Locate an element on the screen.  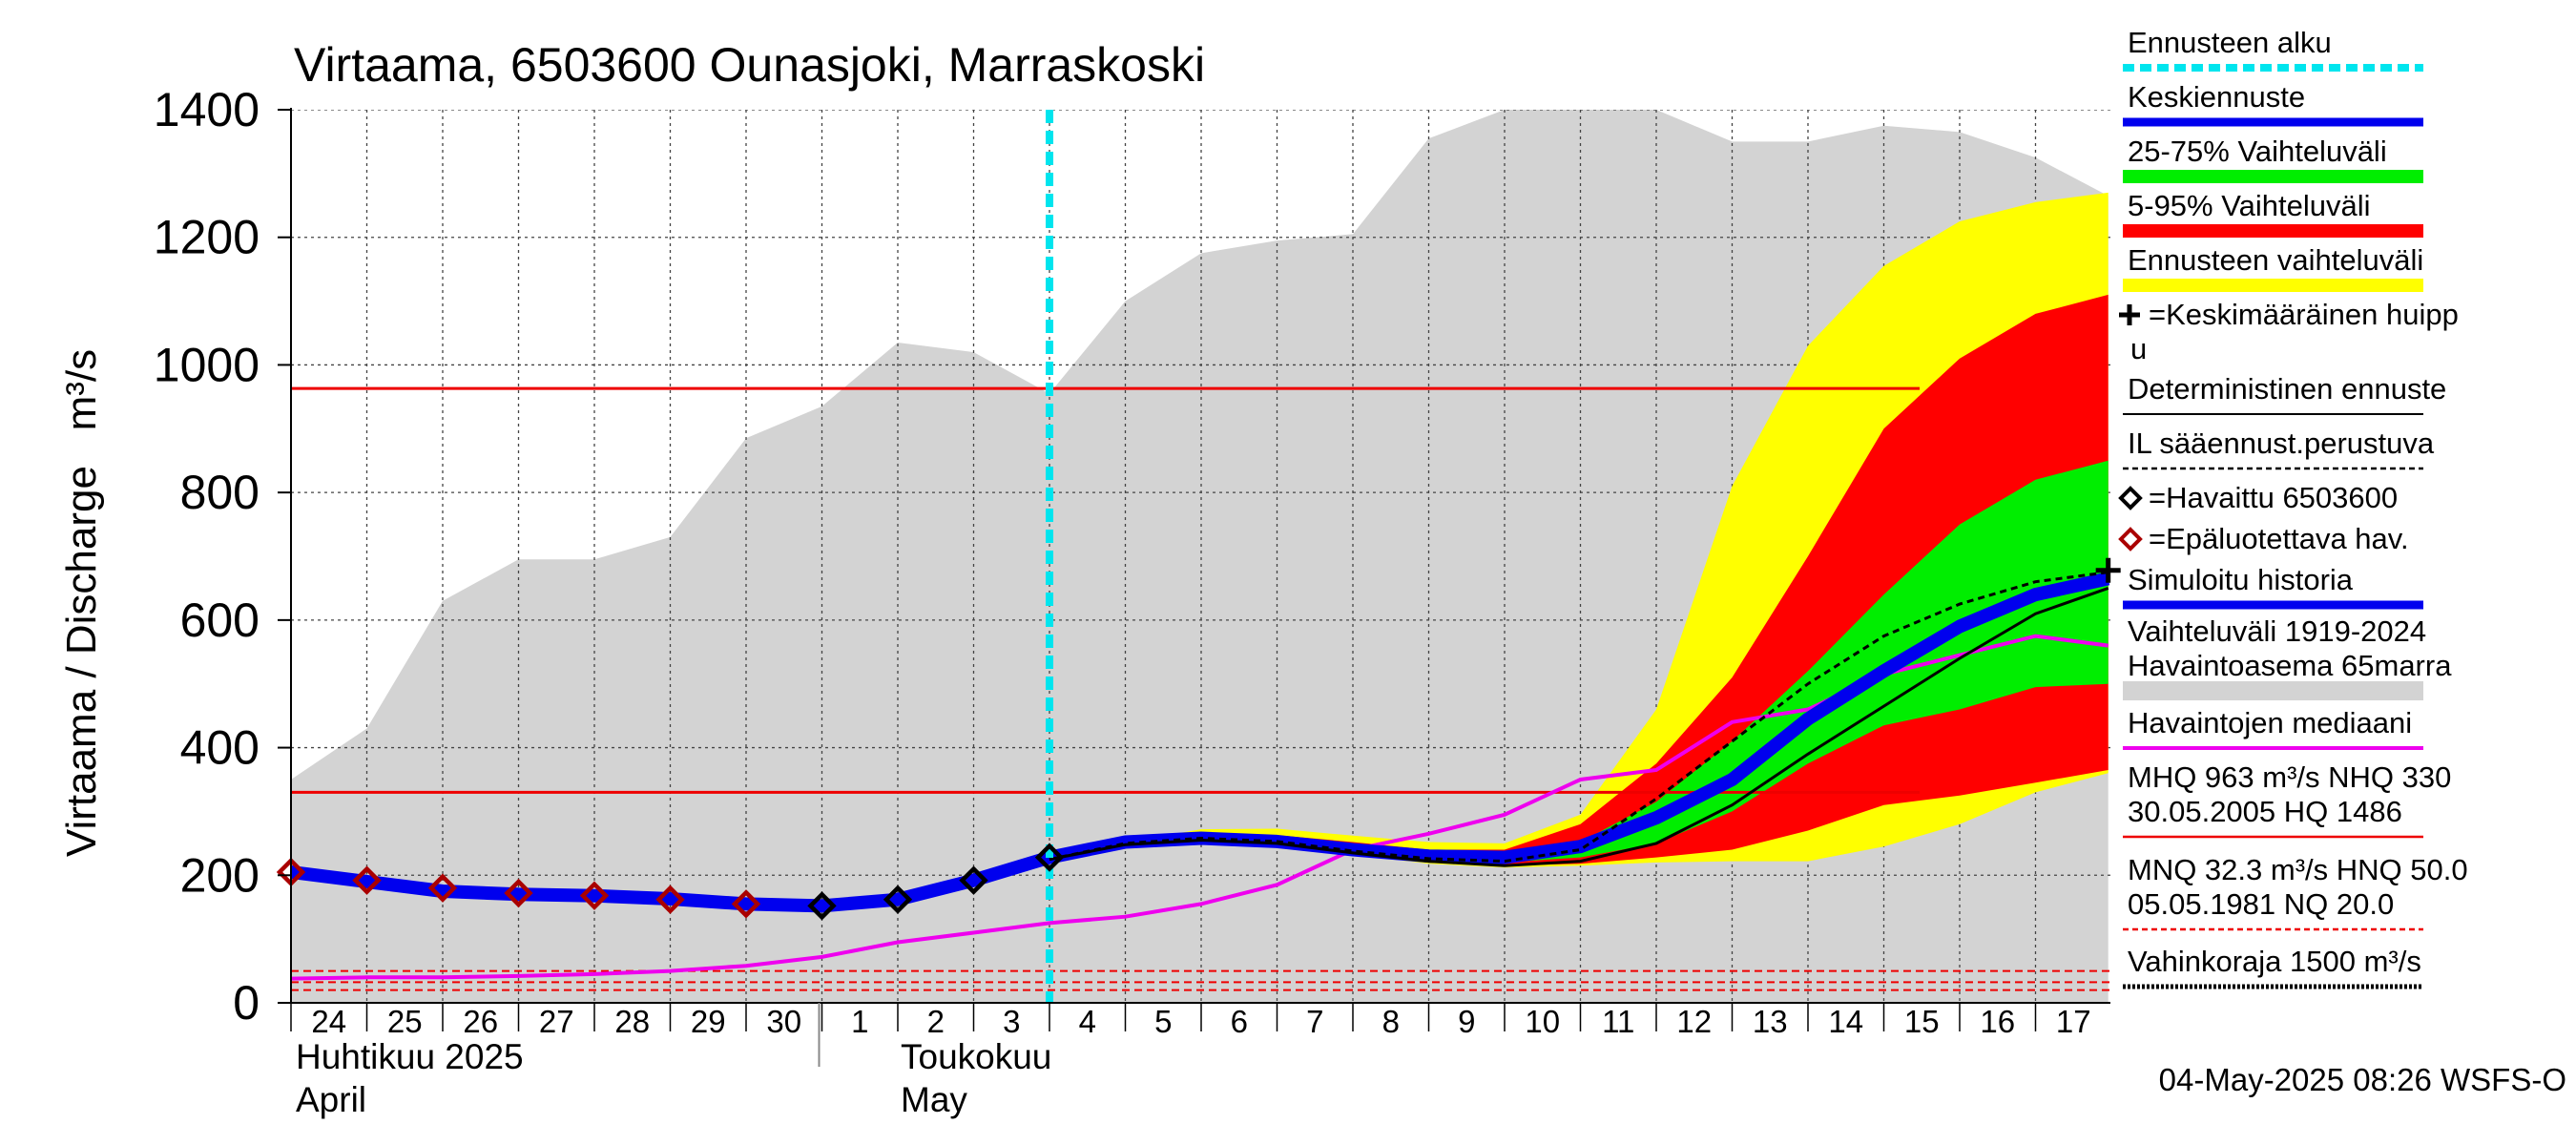
x-tick-label: 26 is located at coordinates (480, 1022).